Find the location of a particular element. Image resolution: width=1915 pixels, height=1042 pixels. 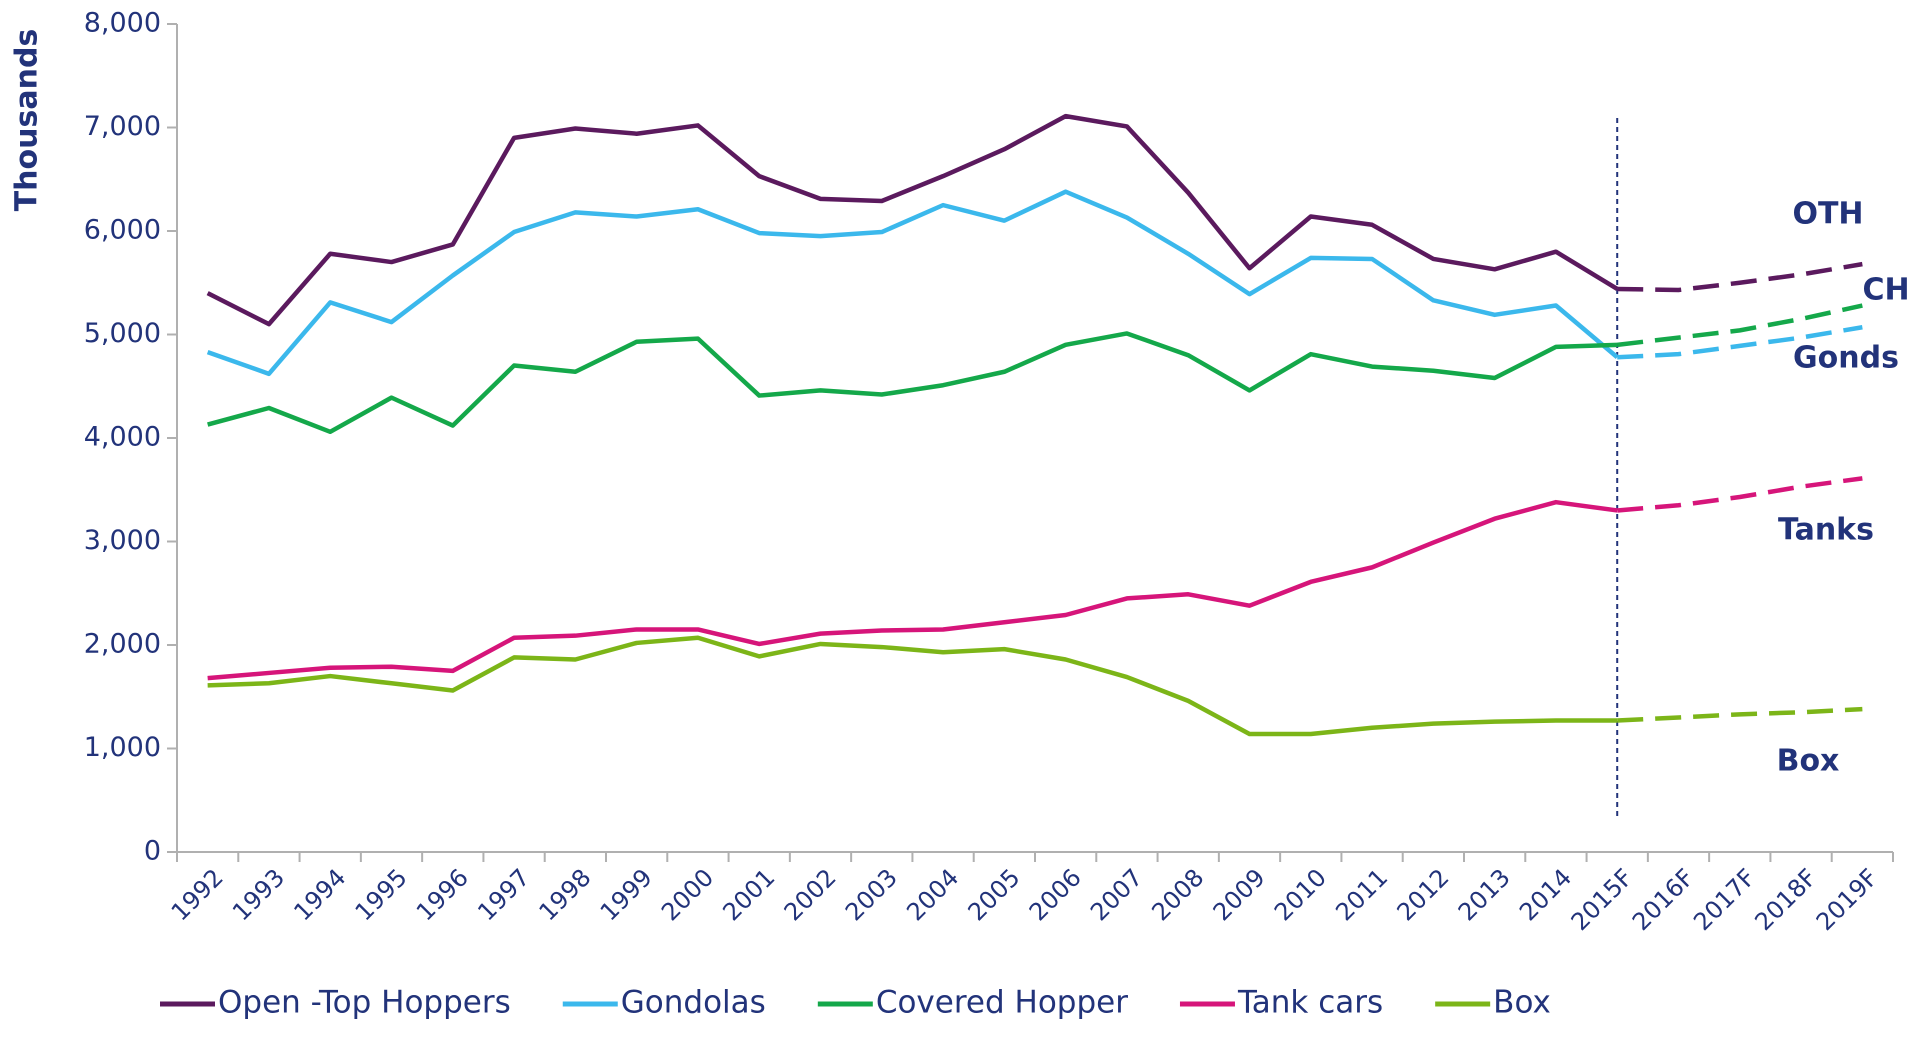

x-tick-label: 2011 is located at coordinates (1361, 894).